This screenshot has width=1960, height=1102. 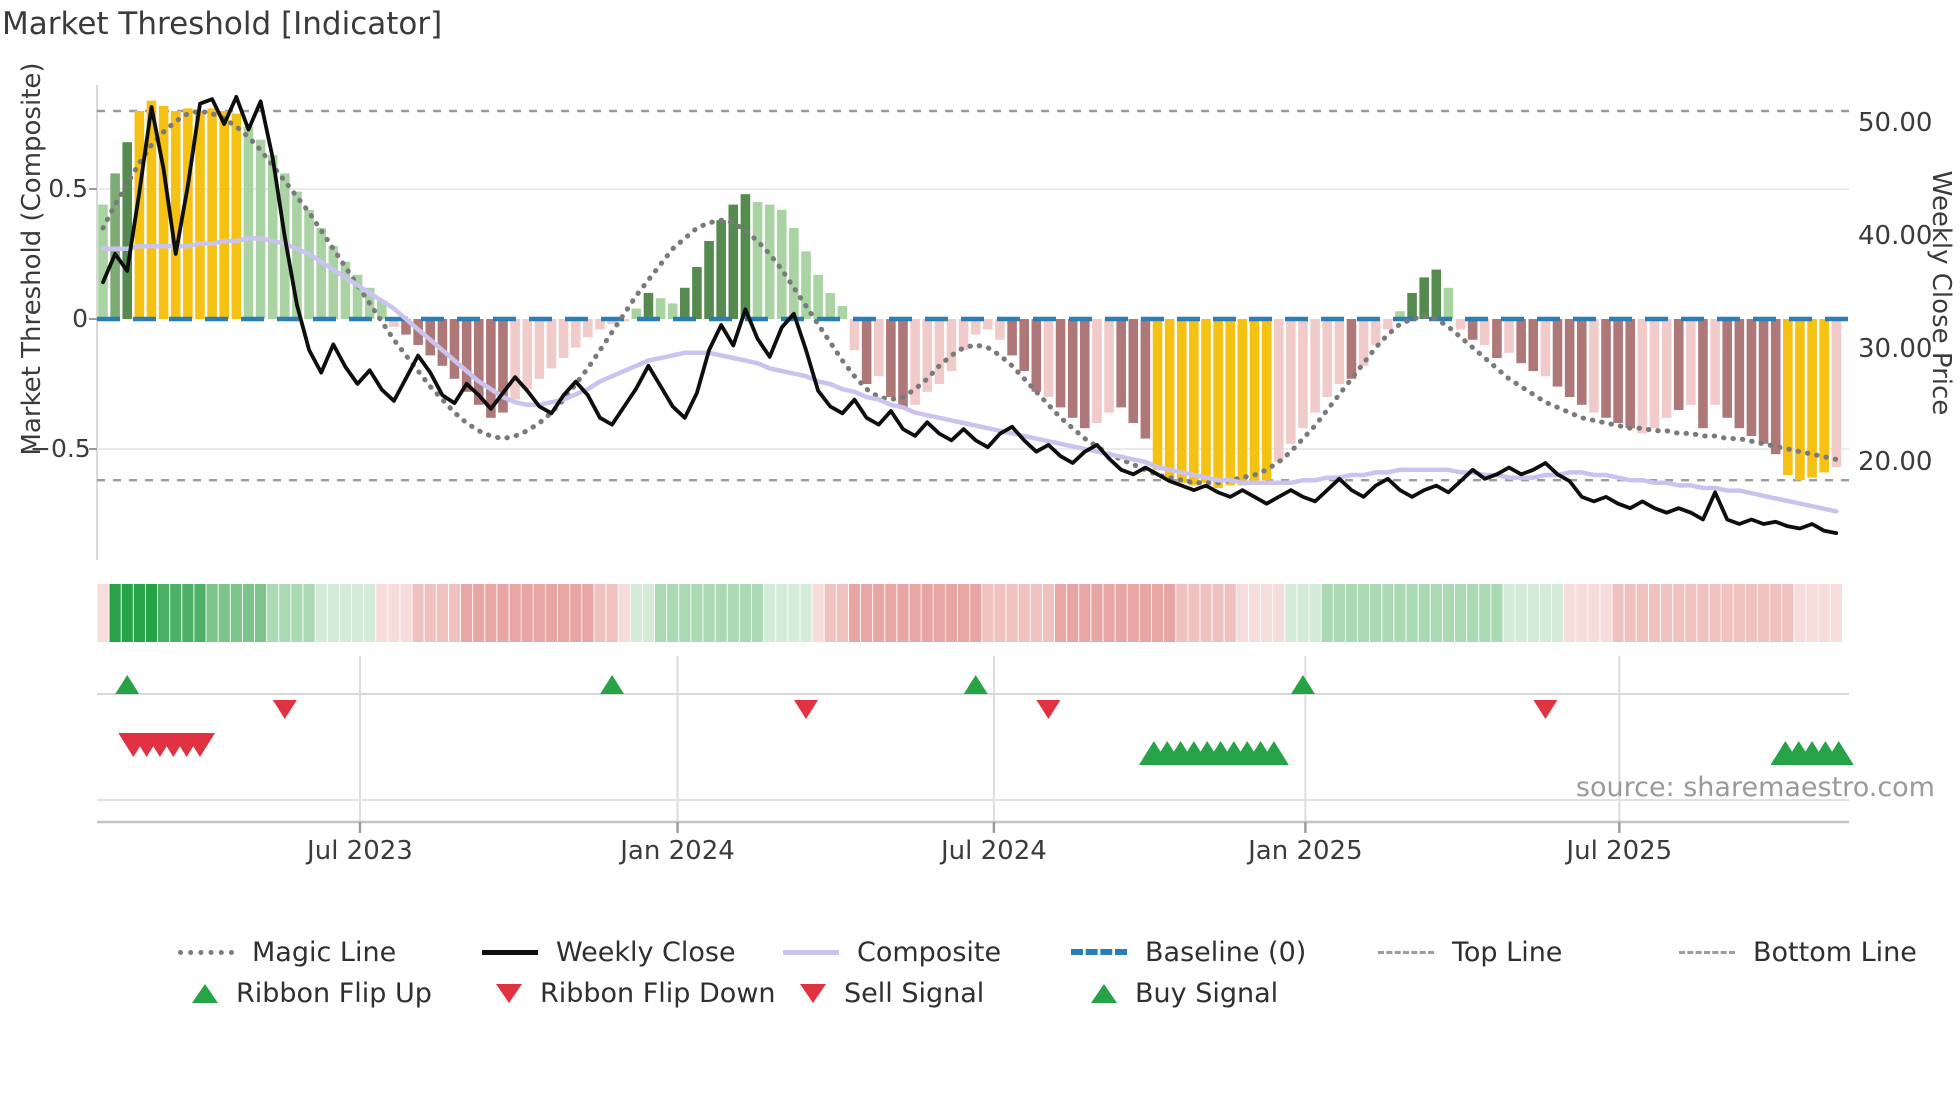 I want to click on legend-item-sell-signal: Sell Signal, so click(x=892, y=993).